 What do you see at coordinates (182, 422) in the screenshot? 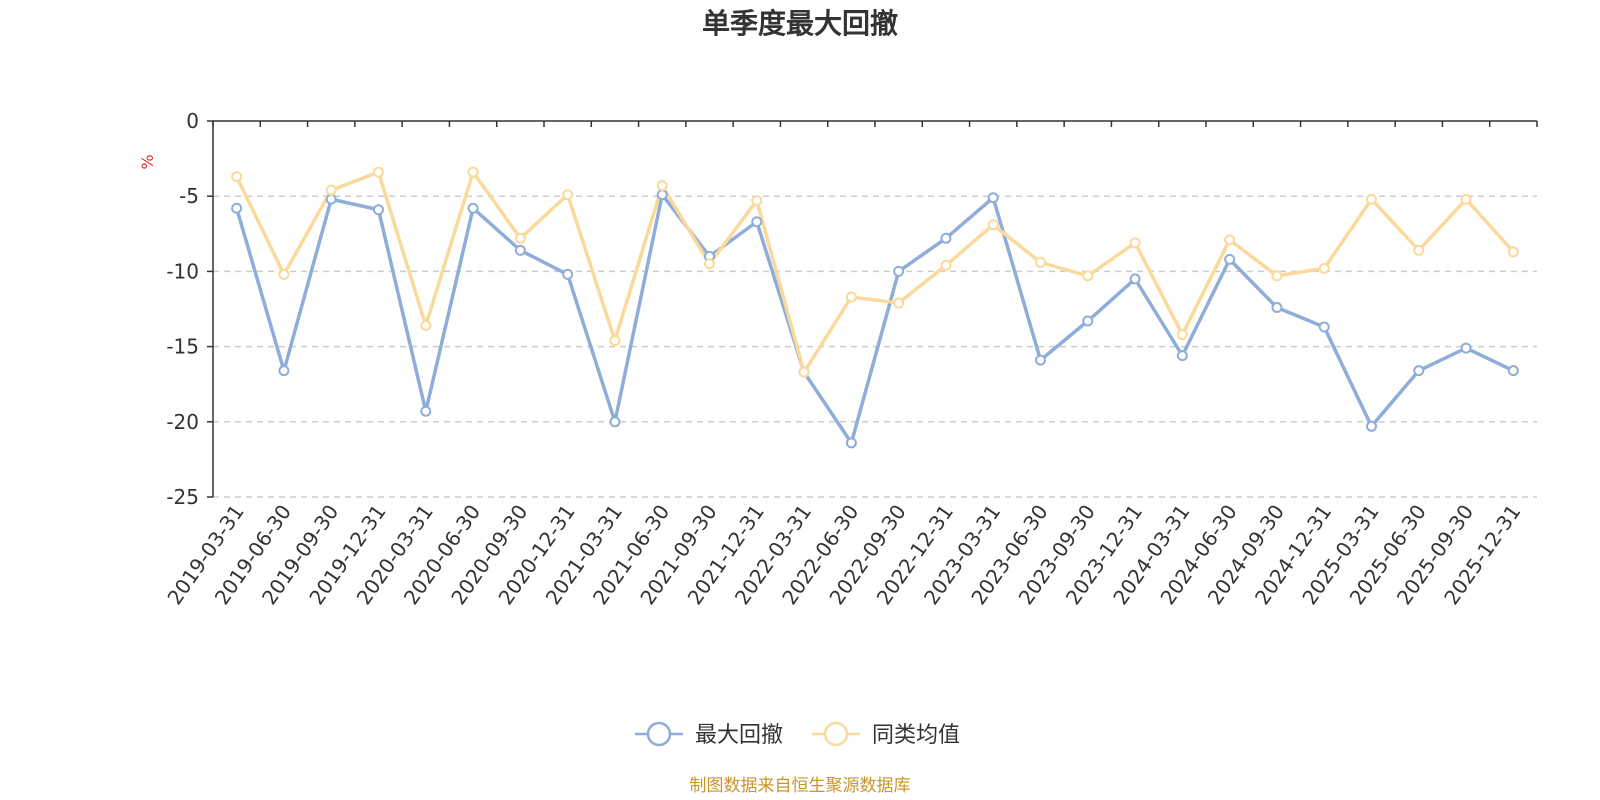
I see `y-tick-label: -20` at bounding box center [182, 422].